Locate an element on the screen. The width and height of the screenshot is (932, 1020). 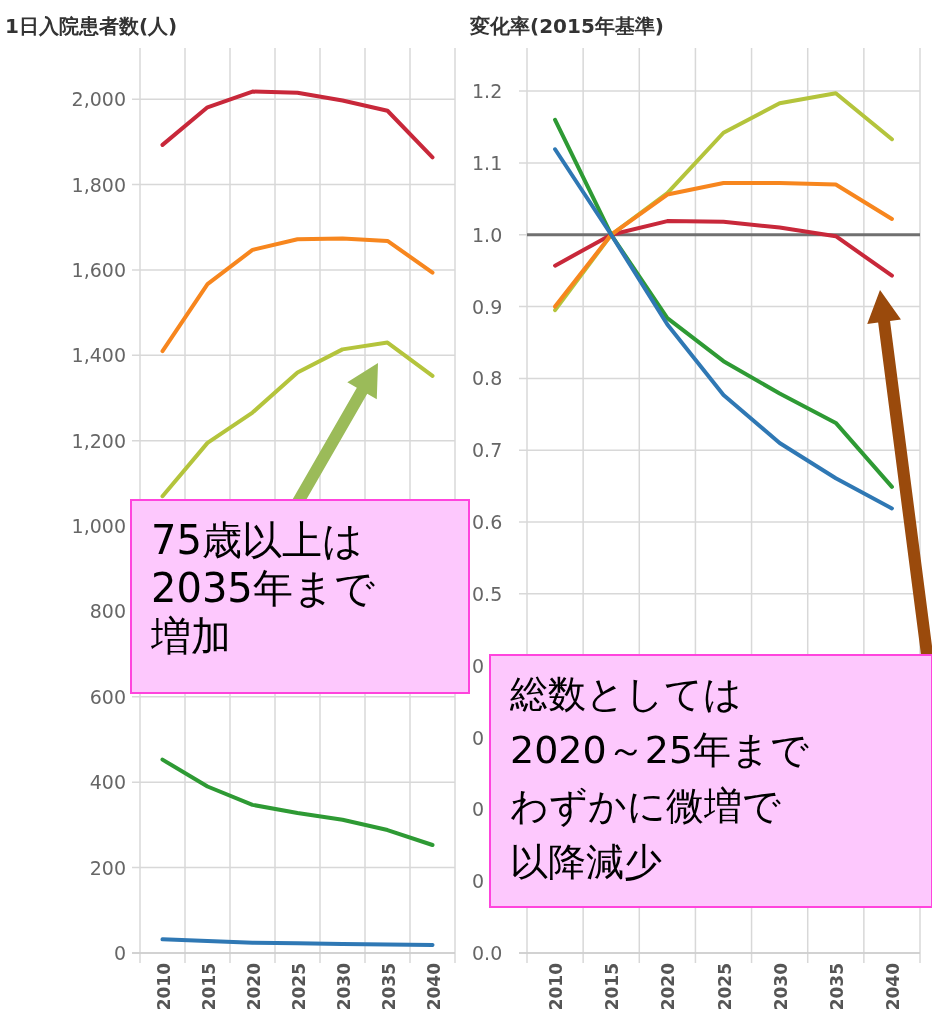
y-tick-label: 1,600 is located at coordinates (98, 269).